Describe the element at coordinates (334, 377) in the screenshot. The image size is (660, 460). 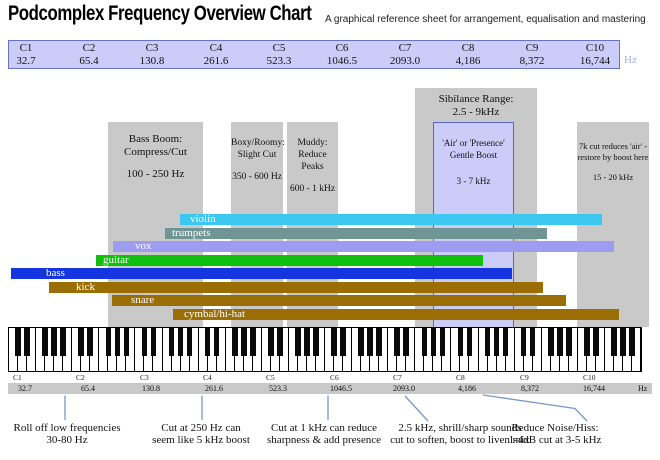
I see `keyboard-octave-label: C6` at that location.